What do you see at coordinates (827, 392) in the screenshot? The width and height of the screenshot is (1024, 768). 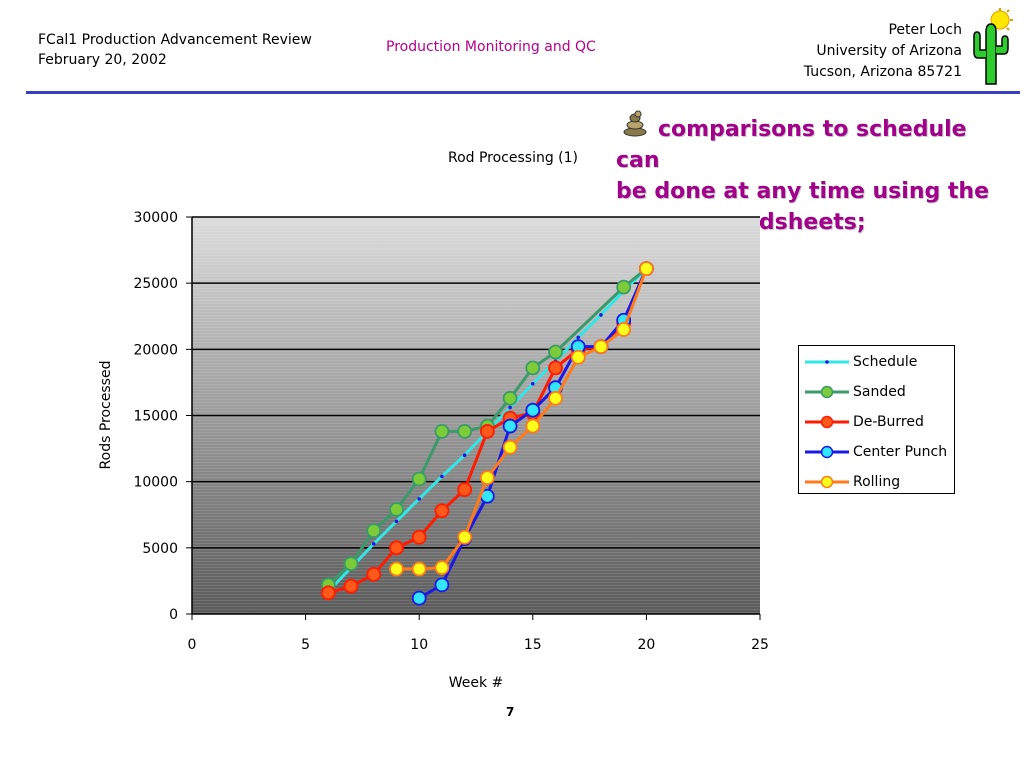 I see `legend-swatch-sanded` at bounding box center [827, 392].